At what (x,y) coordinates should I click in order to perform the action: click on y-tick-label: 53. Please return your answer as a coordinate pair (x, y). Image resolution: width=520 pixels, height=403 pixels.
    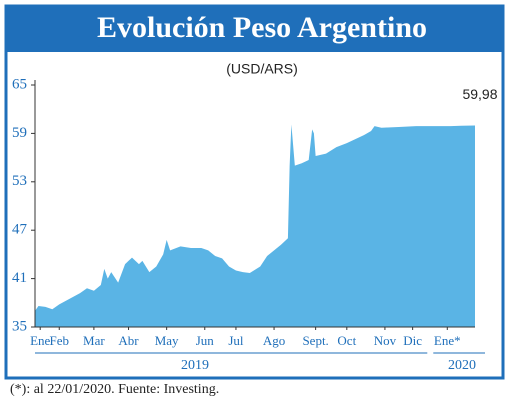
    Looking at the image, I should click on (19, 181).